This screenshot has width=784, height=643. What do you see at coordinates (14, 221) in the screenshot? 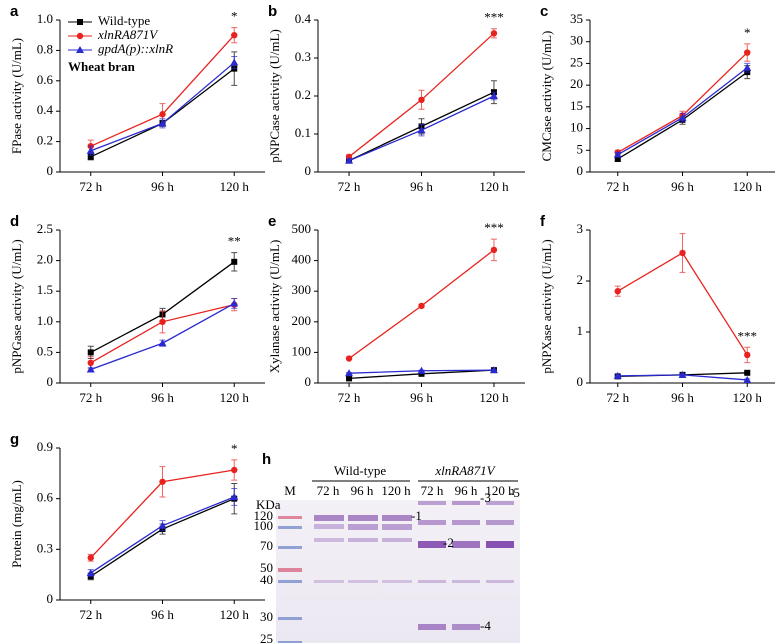
I see `panel-label: d` at bounding box center [14, 221].